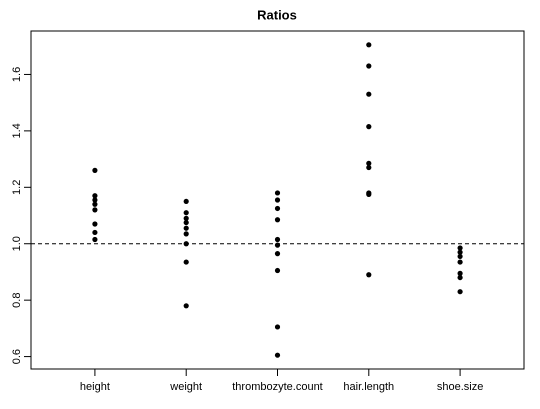 Image resolution: width=540 pixels, height=409 pixels. I want to click on y-tick-label: 1.0, so click(17, 243).